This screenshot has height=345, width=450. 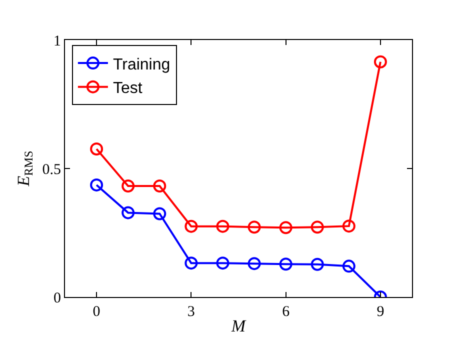 What do you see at coordinates (127, 89) in the screenshot?
I see `legend-label: Test` at bounding box center [127, 89].